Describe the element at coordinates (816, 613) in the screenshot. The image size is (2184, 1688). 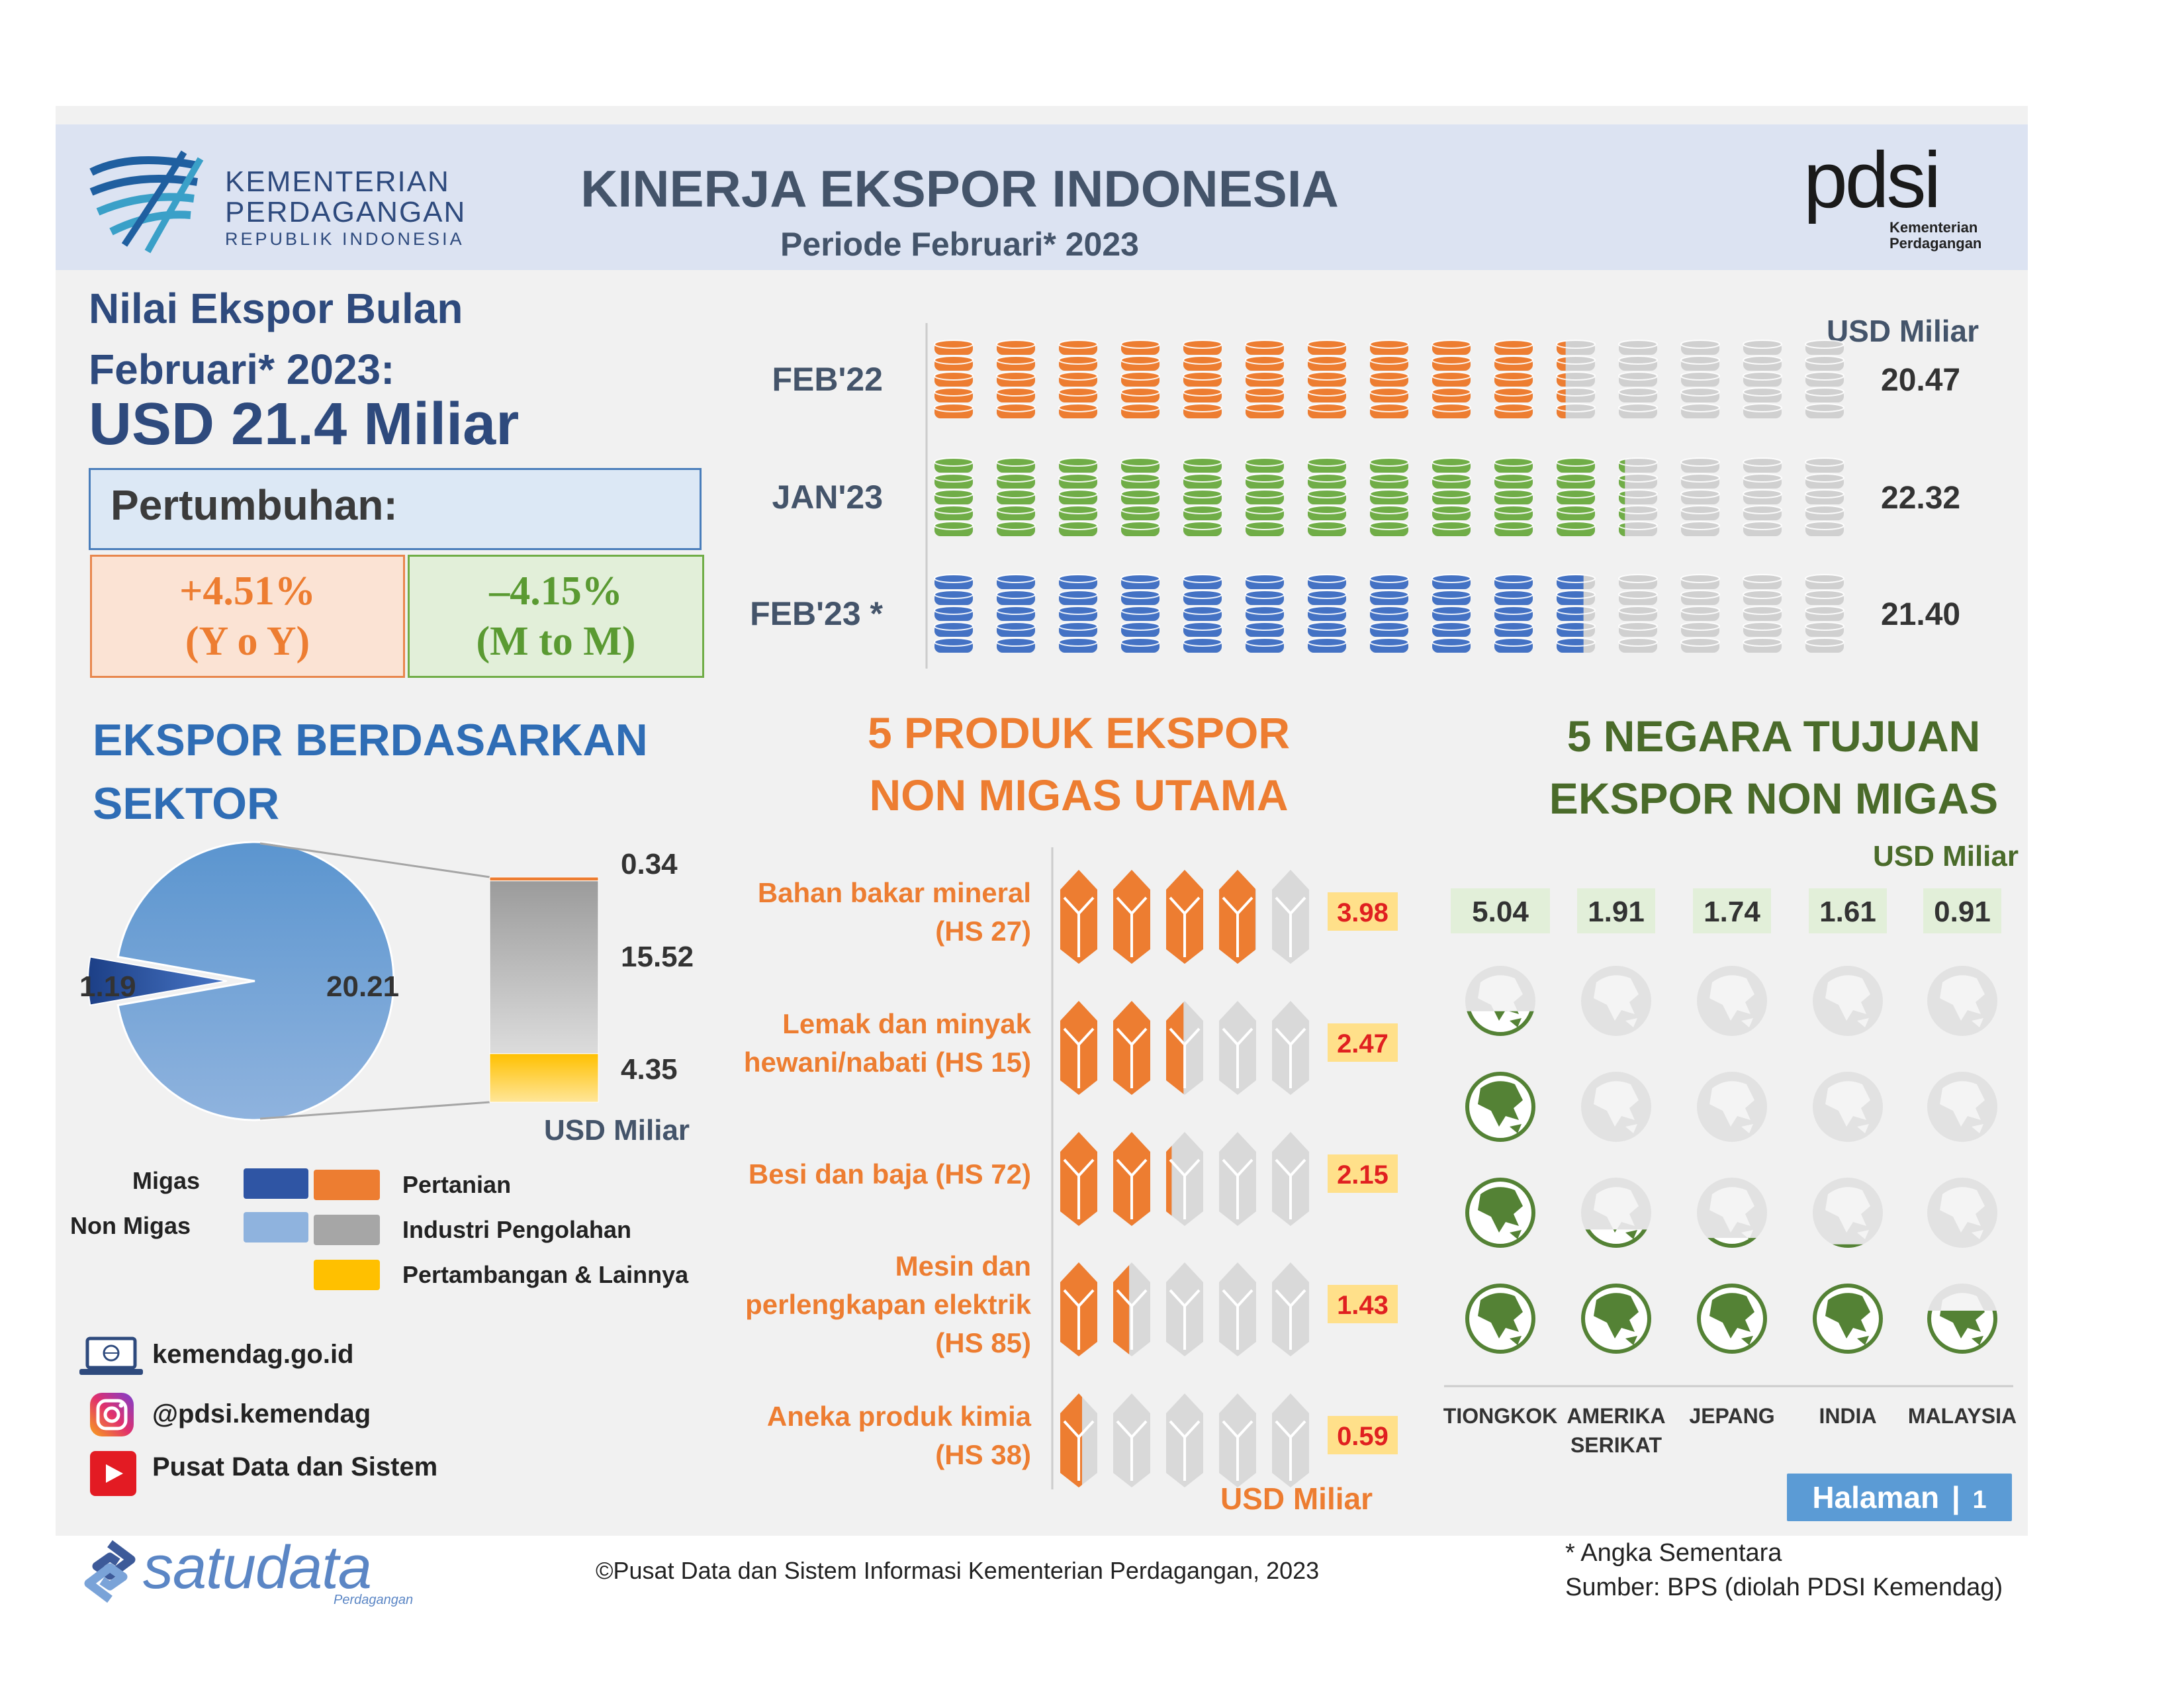
I see `coin-row-label: FEB'23 *` at that location.